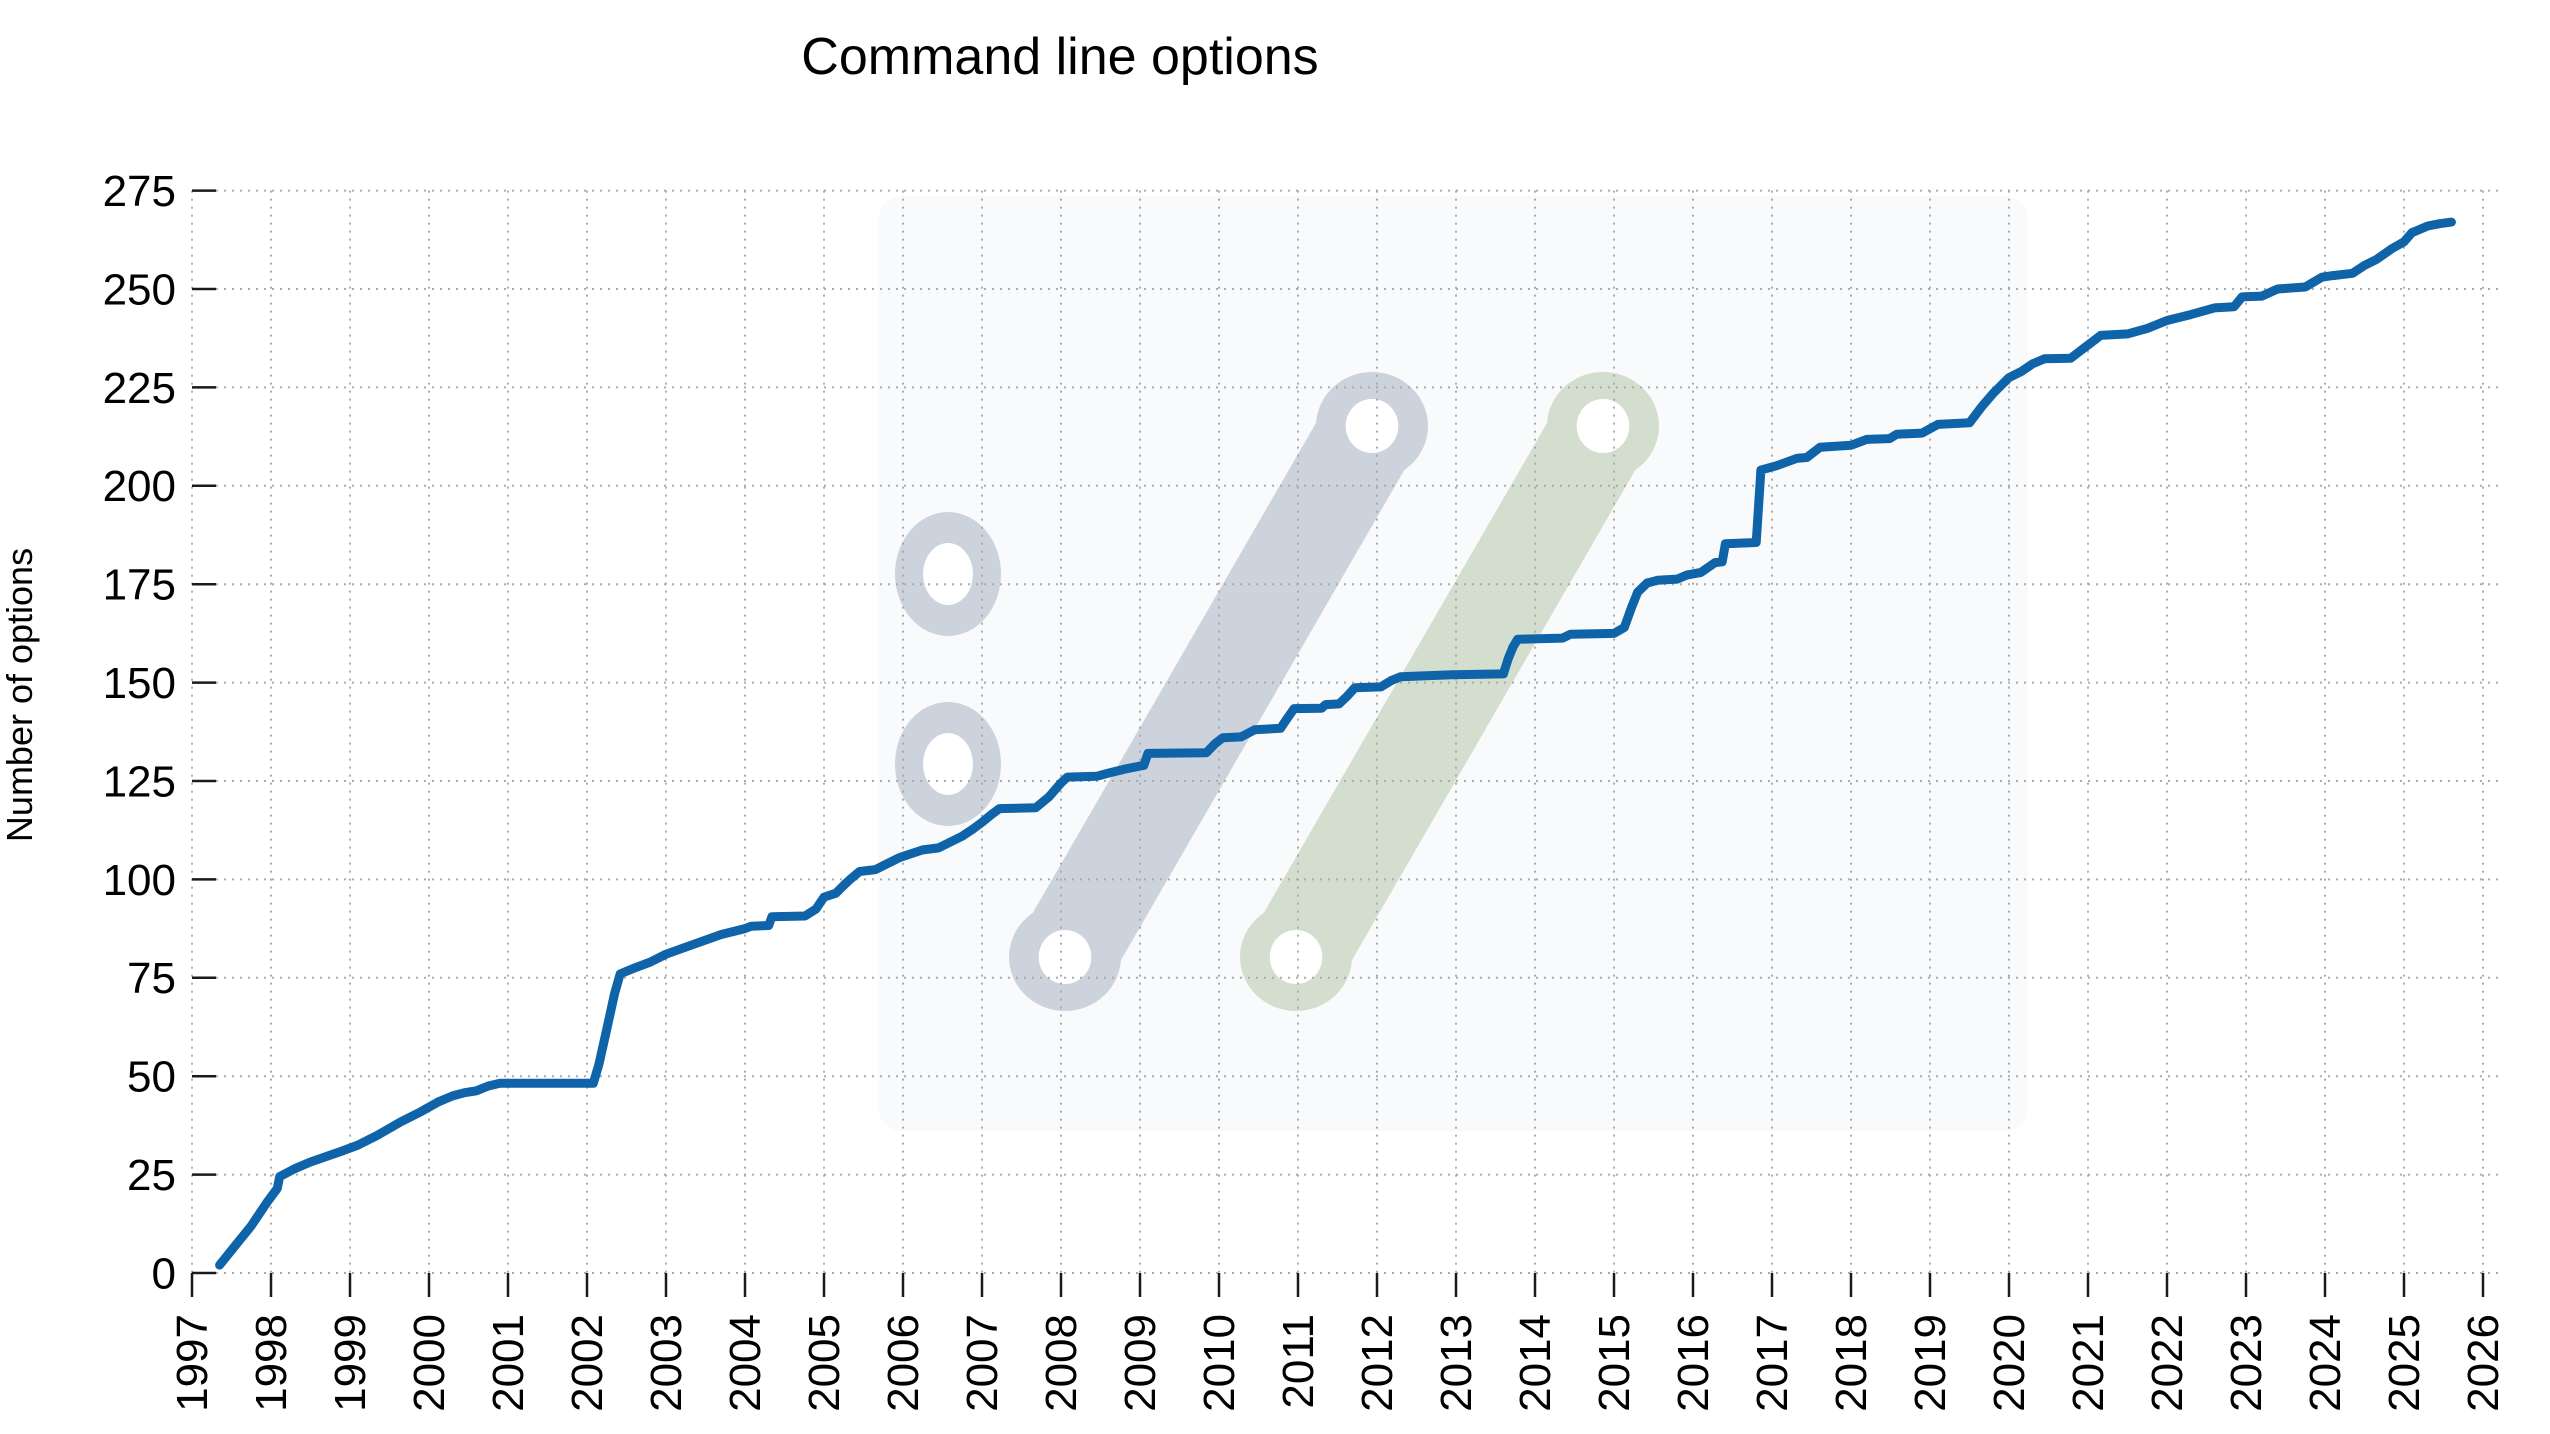 The width and height of the screenshot is (2550, 1434). Describe the element at coordinates (139, 781) in the screenshot. I see `y-tick-label: 125` at that location.